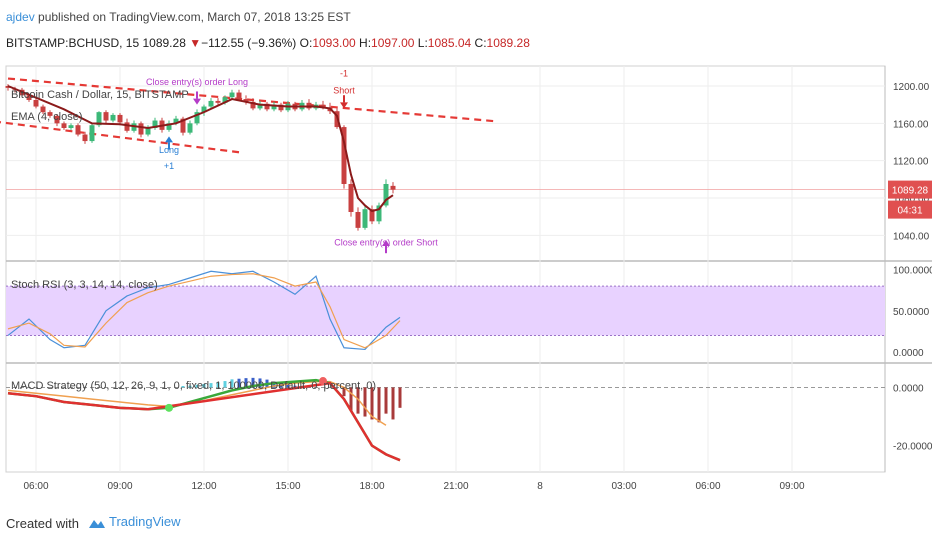  What do you see at coordinates (371, 486) in the screenshot?
I see `x-tick-label: 18:00` at bounding box center [371, 486].